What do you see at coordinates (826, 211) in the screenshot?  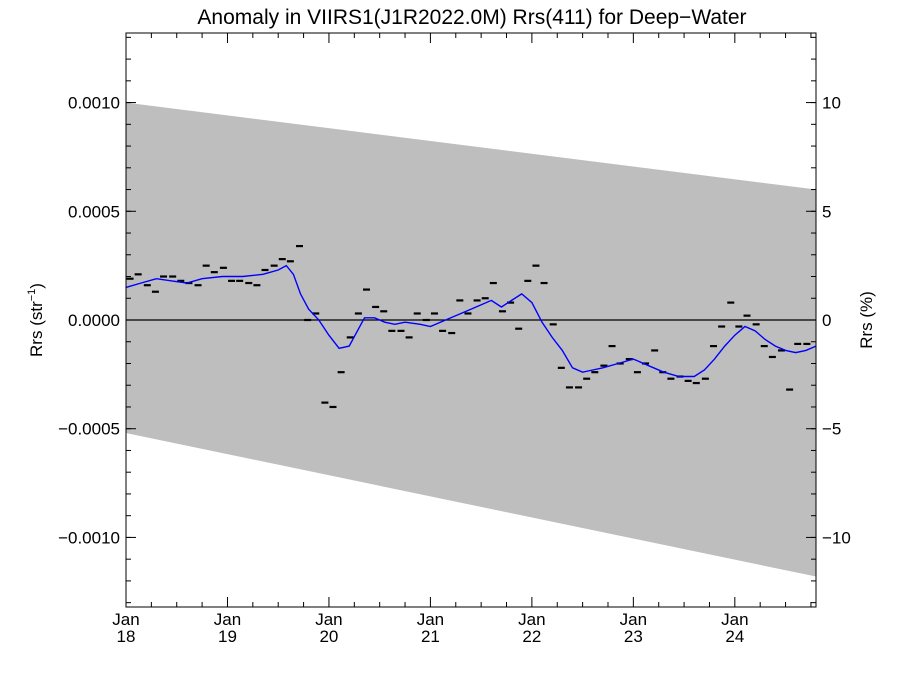 I see `y2-tick-label: 5` at bounding box center [826, 211].